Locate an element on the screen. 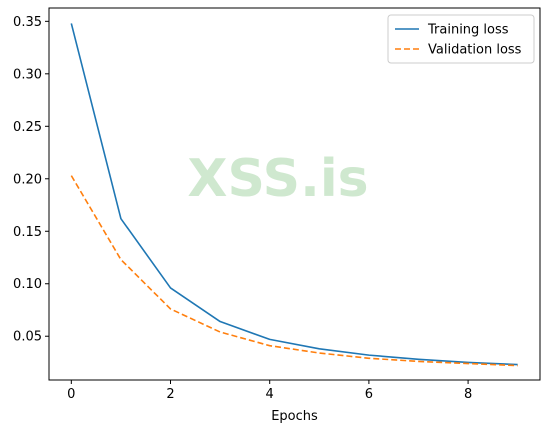 Image resolution: width=556 pixels, height=432 pixels. x-axis: 0 2 4 6 8 is located at coordinates (269, 391).